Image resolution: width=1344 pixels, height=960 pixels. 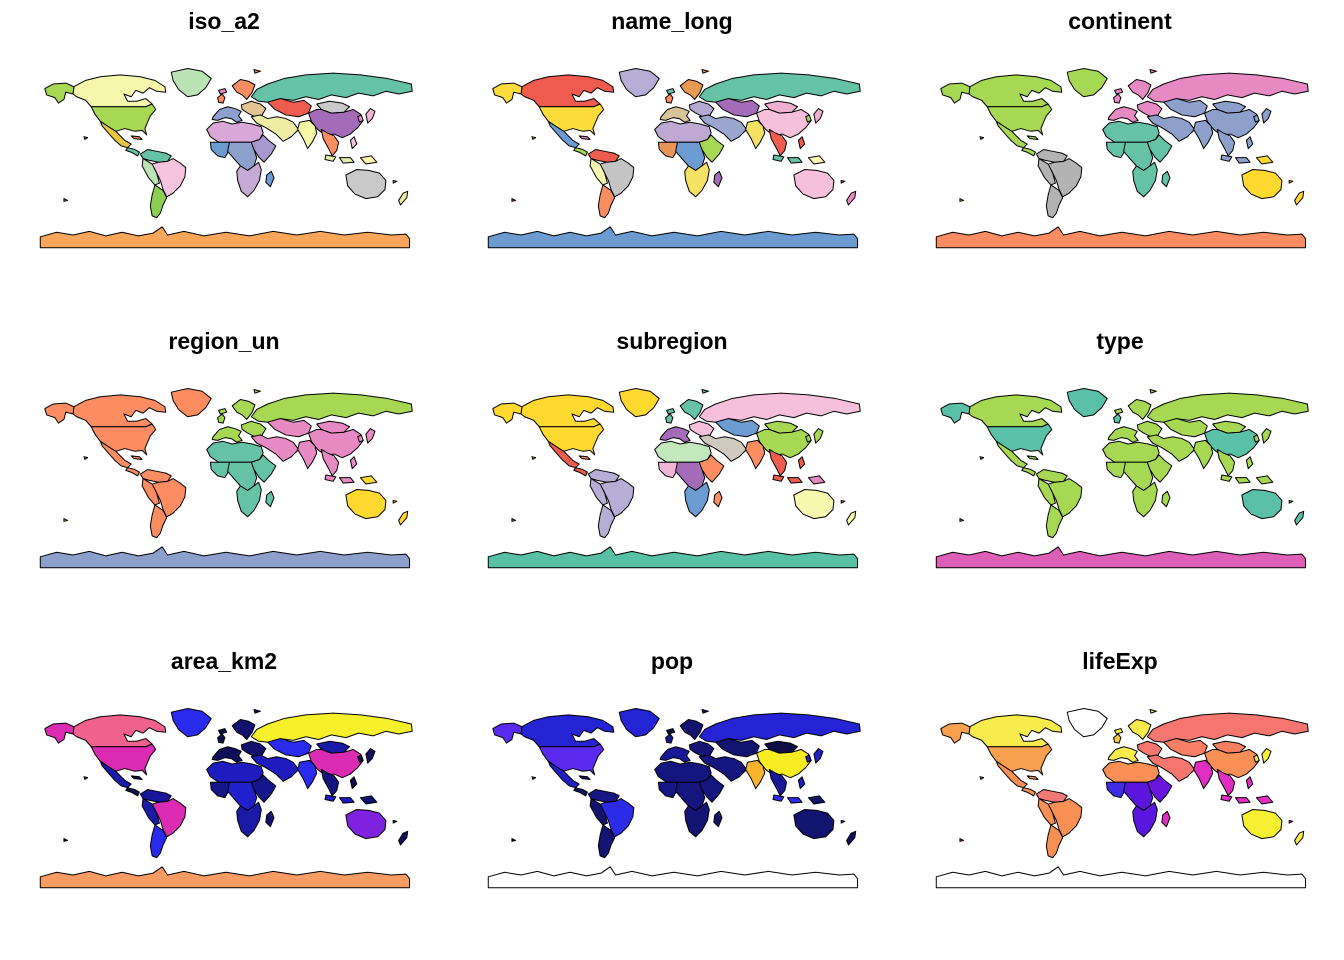 I want to click on panel-title-lifeexp: lifeExp, so click(x=1120, y=661).